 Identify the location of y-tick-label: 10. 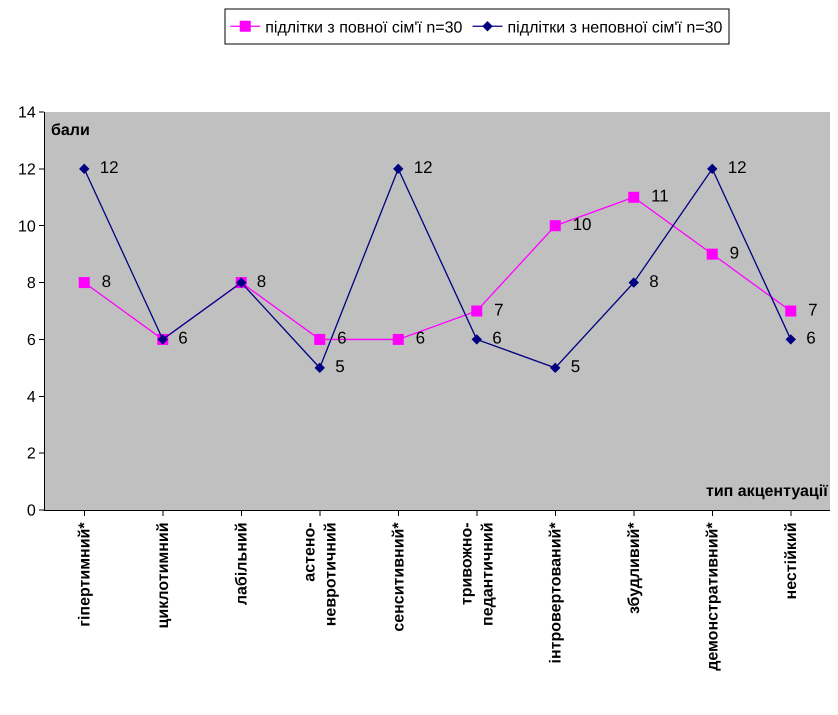
(27, 227).